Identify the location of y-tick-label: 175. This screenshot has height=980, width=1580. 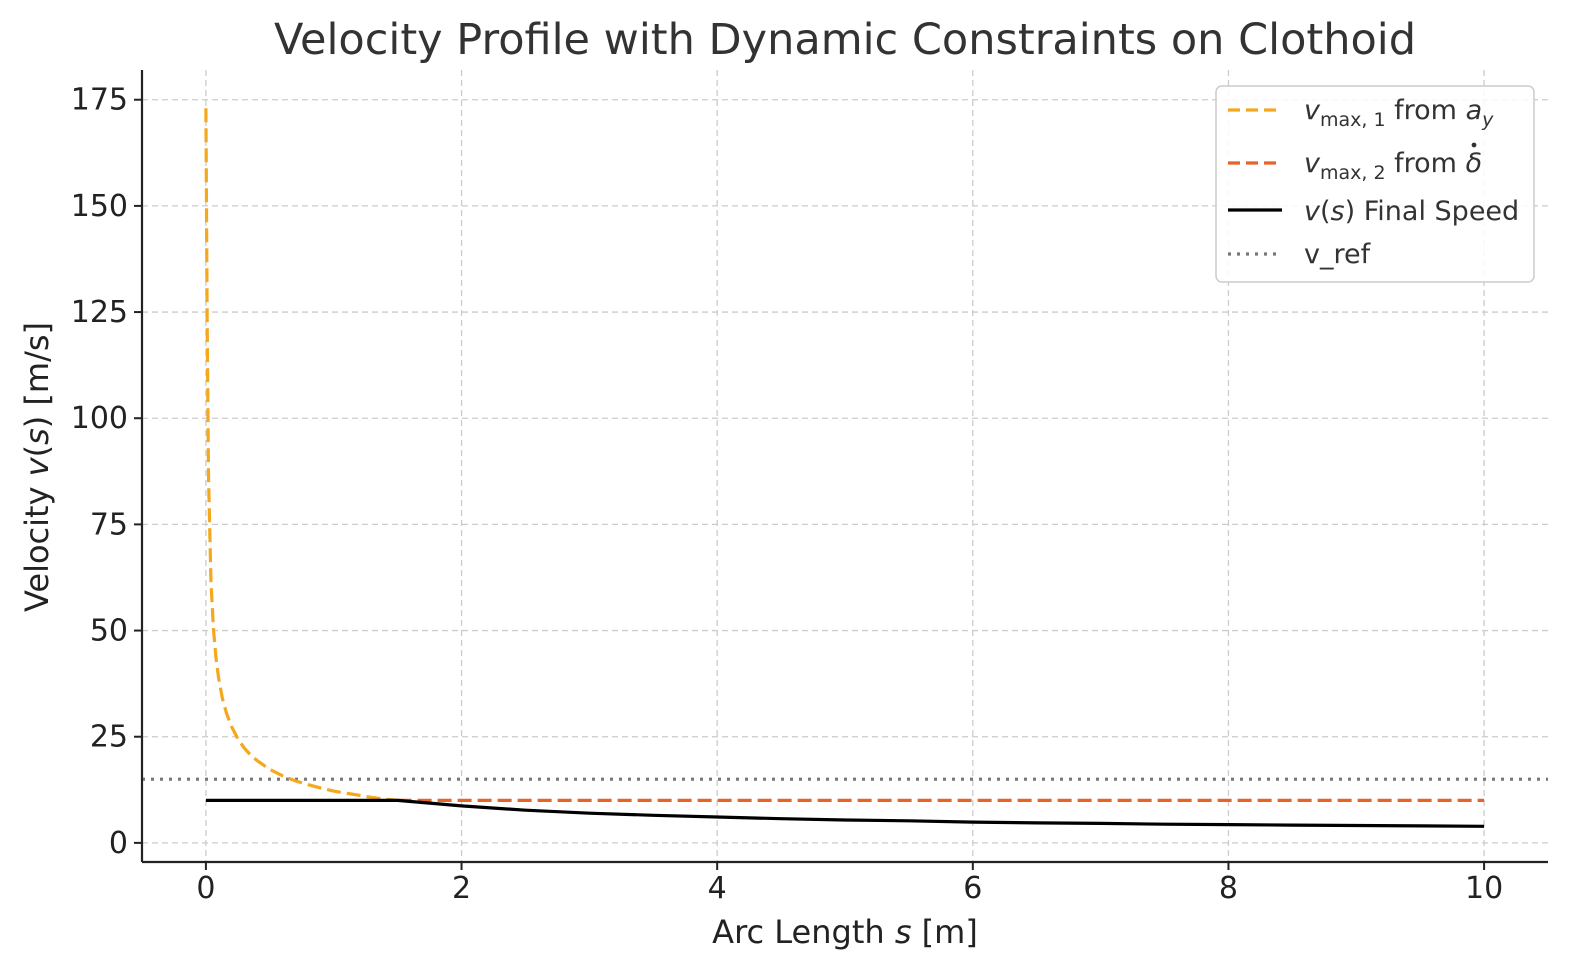
(99, 100).